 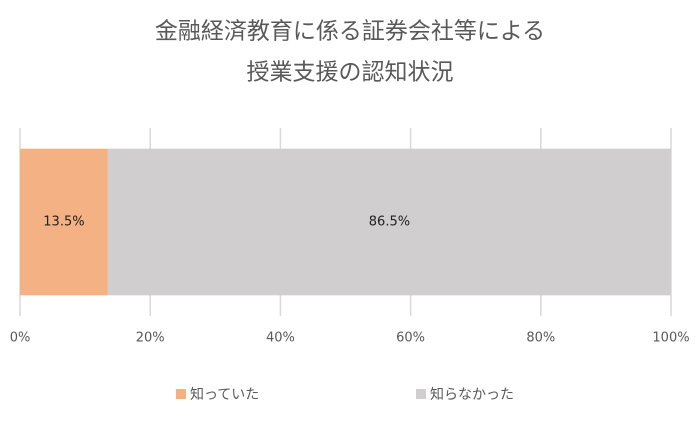 I want to click on x-tick-label: 40%, so click(x=280, y=338).